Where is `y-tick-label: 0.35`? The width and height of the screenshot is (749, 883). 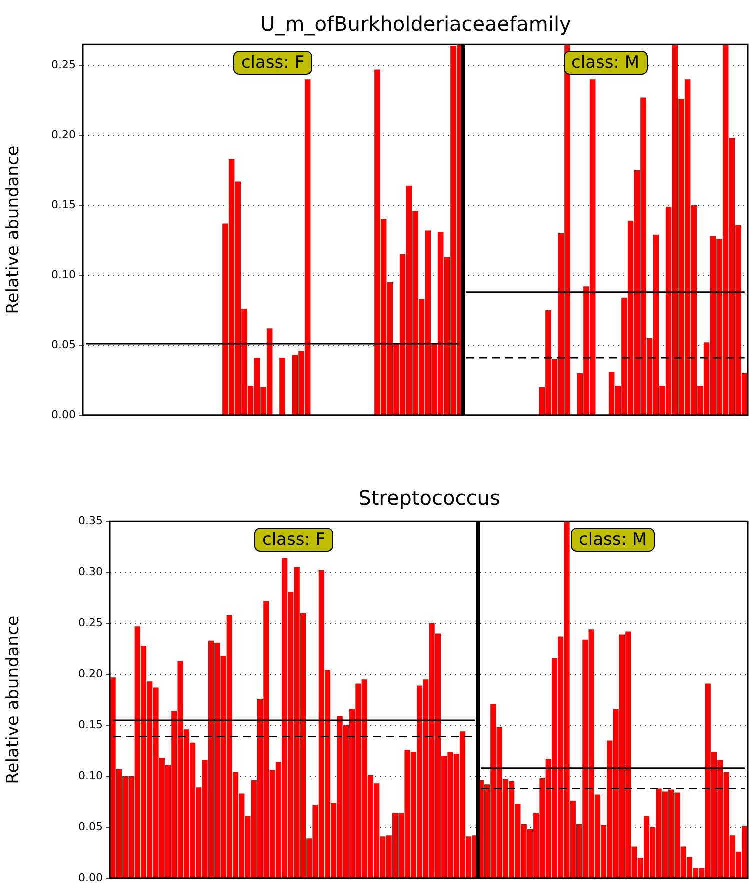
y-tick-label: 0.35 is located at coordinates (90, 521).